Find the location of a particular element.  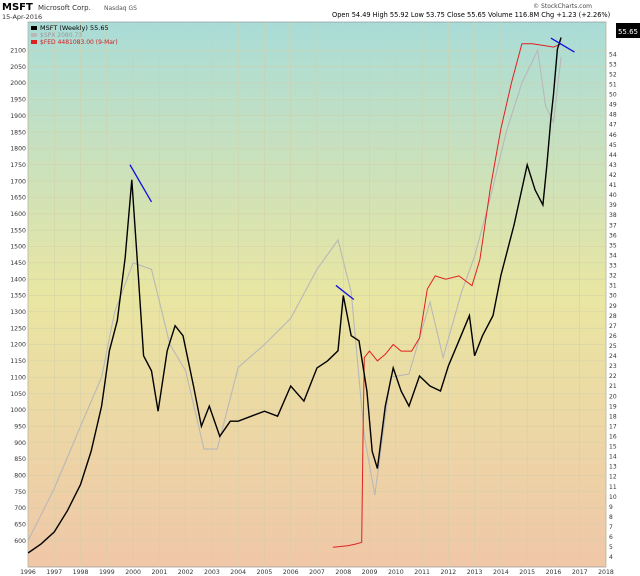

y-left-tick-label: 650 is located at coordinates (20, 525).